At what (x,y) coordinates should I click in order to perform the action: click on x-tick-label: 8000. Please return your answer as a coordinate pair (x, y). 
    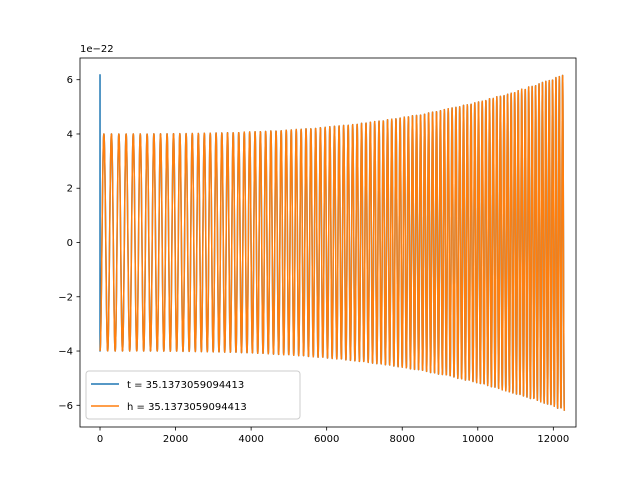
    Looking at the image, I should click on (402, 439).